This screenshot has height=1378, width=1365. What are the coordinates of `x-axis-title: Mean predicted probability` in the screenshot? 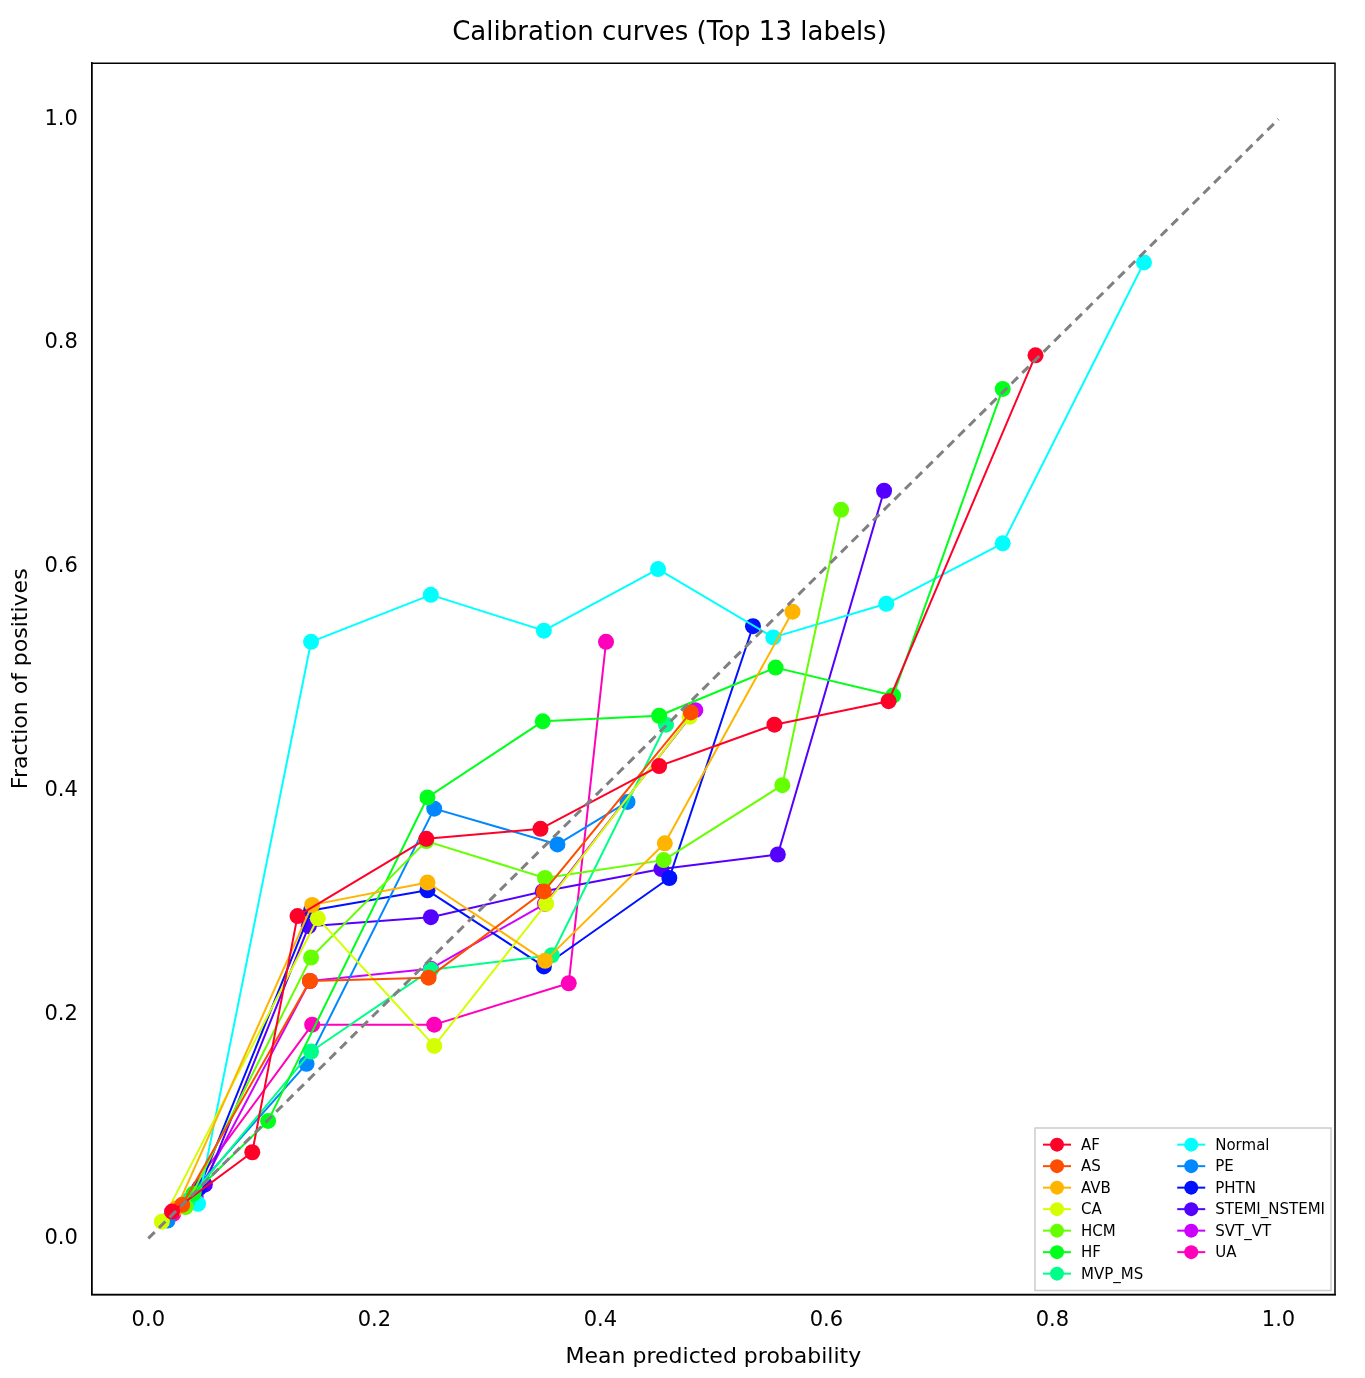 It's located at (713, 1355).